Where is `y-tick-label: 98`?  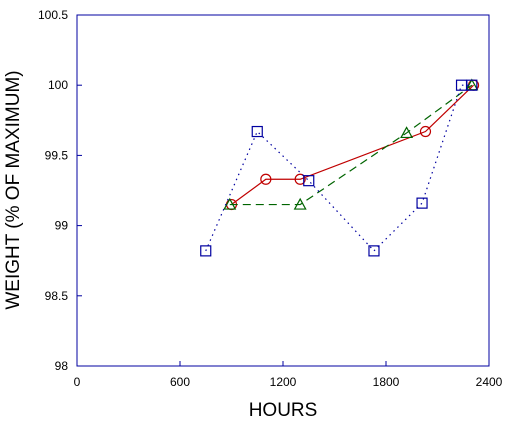 y-tick-label: 98 is located at coordinates (62, 366).